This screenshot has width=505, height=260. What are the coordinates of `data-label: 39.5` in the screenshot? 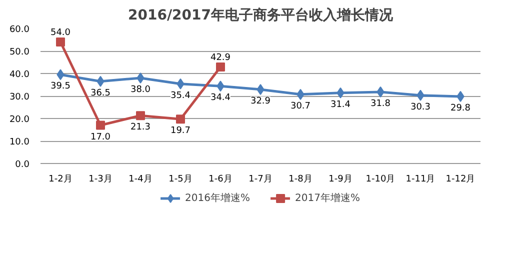 It's located at (60, 87).